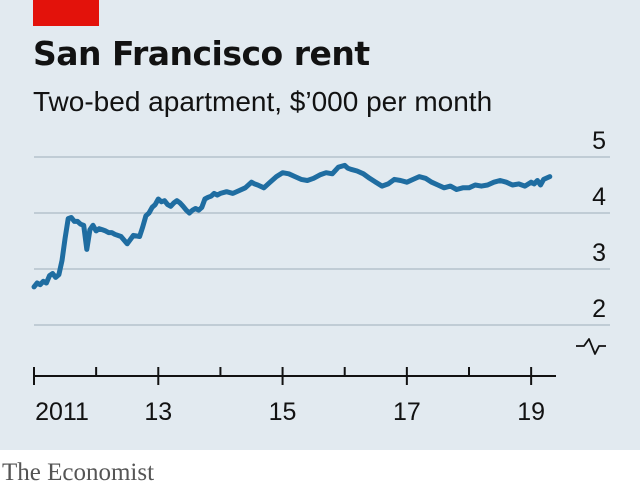 This screenshot has height=493, width=640. I want to click on chart-title: San Francisco rent, so click(201, 53).